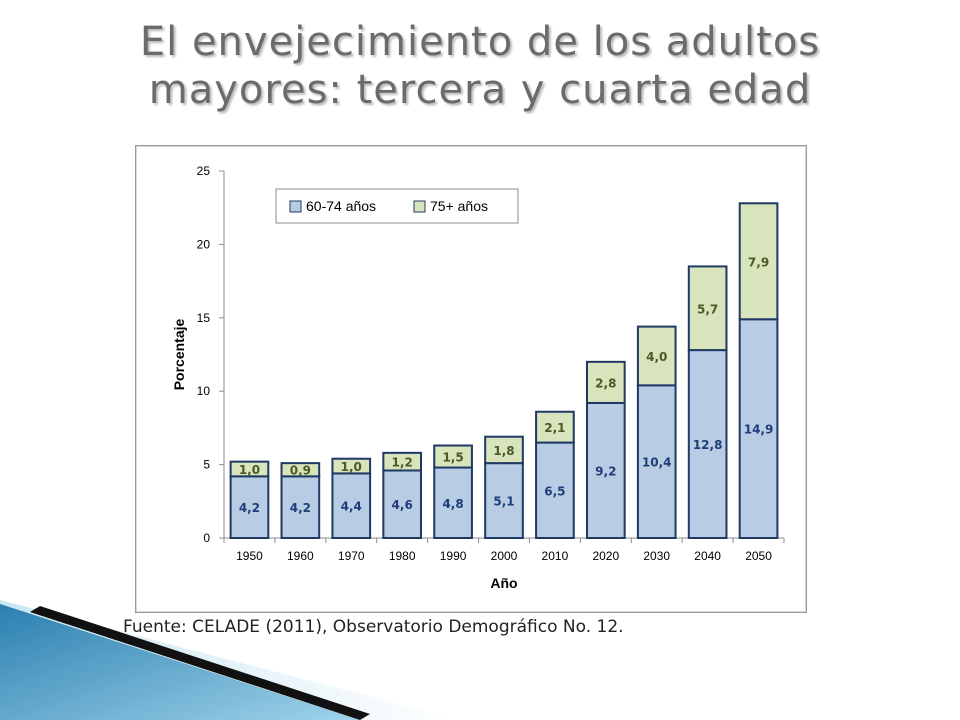 The height and width of the screenshot is (720, 960). Describe the element at coordinates (341, 206) in the screenshot. I see `legend-label-60-74: 60-74 años` at that location.